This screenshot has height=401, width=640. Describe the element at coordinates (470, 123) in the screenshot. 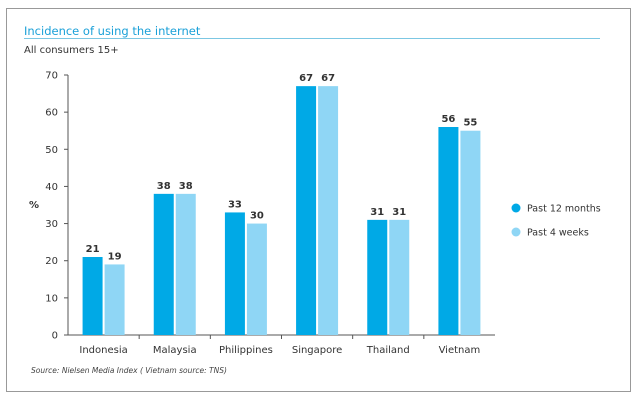

I see `data-label: 55` at that location.